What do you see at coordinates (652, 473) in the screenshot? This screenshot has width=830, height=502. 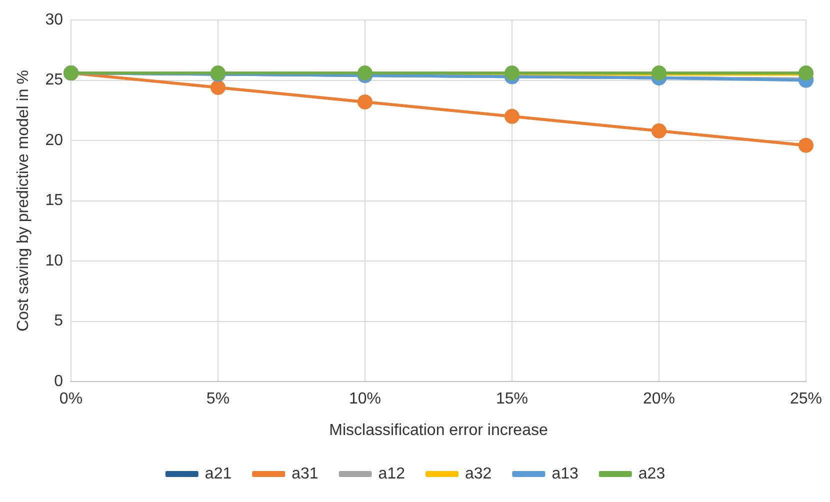 I see `legend-label: a23` at bounding box center [652, 473].